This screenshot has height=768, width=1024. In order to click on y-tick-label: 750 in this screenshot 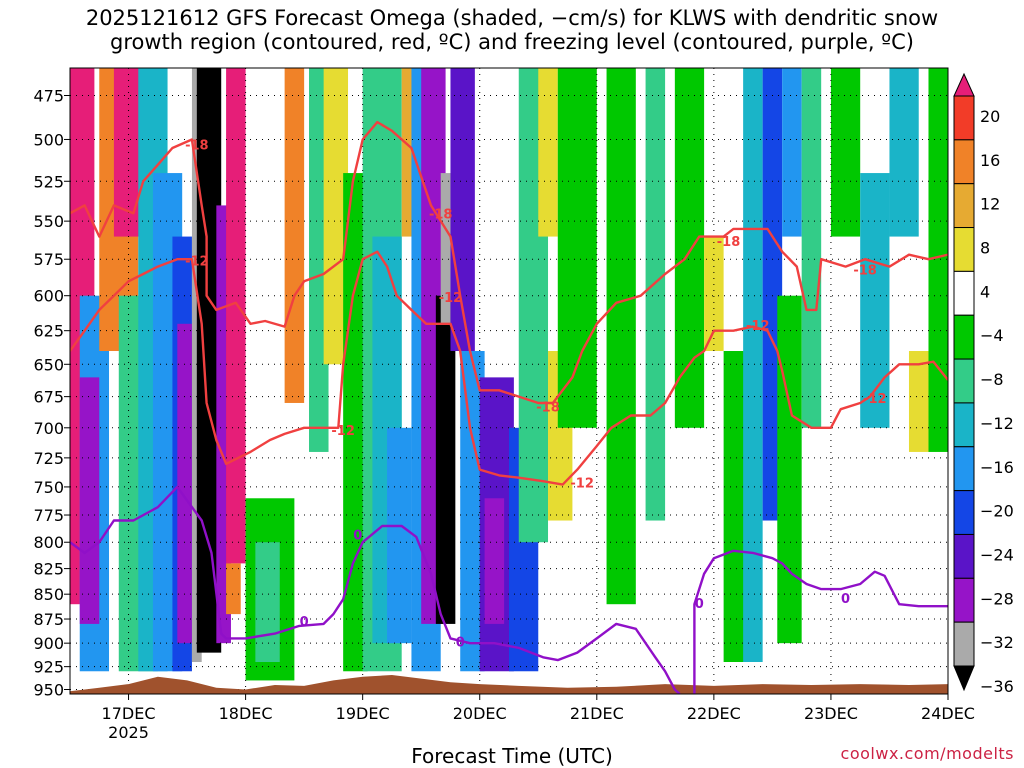, I will do `click(48, 487)`.